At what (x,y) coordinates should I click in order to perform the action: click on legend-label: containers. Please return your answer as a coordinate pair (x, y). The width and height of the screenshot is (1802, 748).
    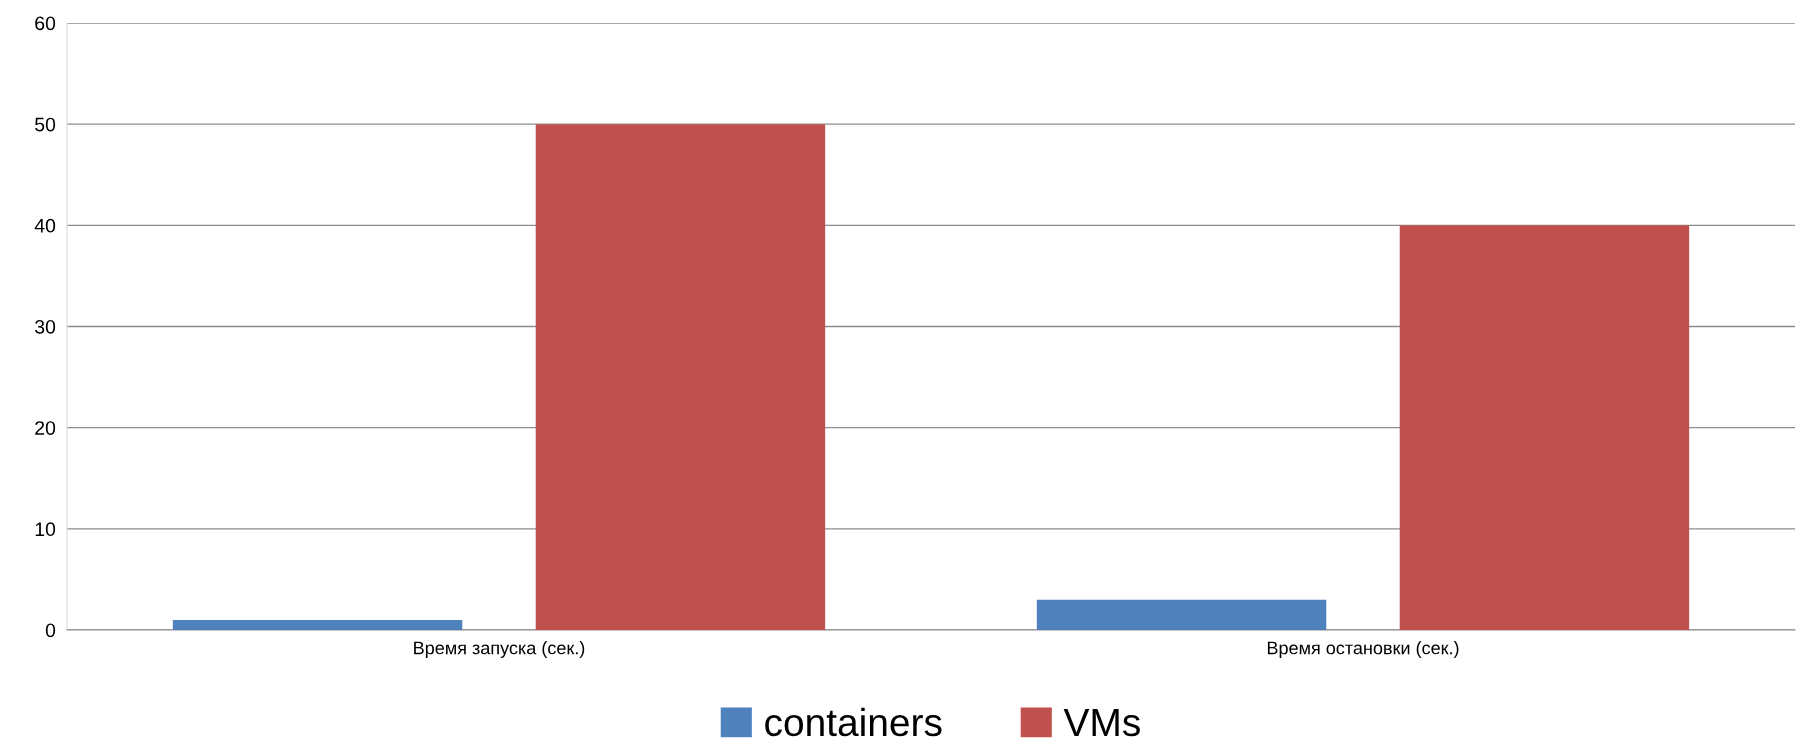
    Looking at the image, I should click on (853, 722).